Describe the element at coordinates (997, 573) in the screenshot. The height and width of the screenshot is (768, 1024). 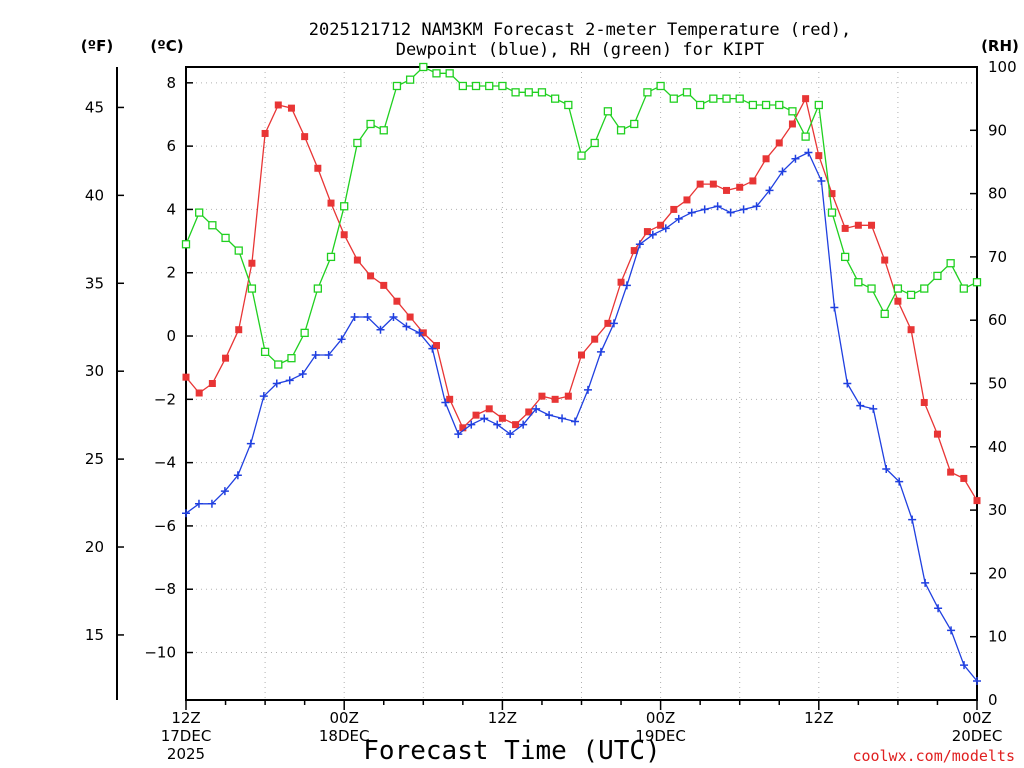
I see `rh-tick-label: 20` at that location.